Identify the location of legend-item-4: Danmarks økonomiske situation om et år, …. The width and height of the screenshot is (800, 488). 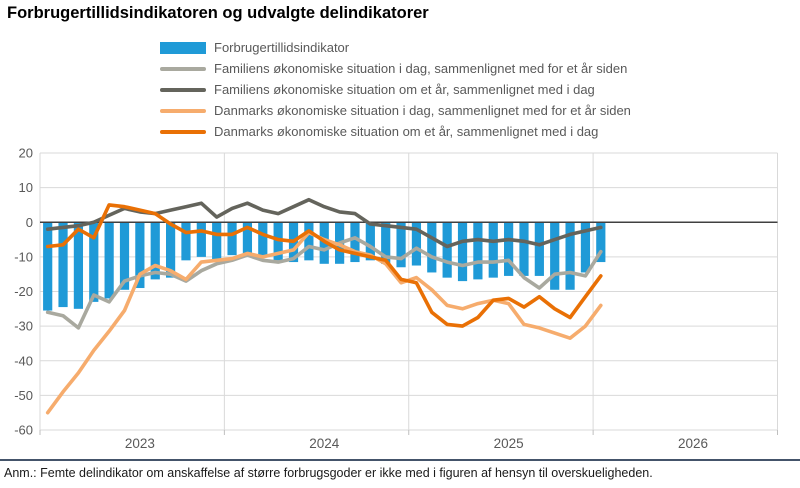
(395, 131).